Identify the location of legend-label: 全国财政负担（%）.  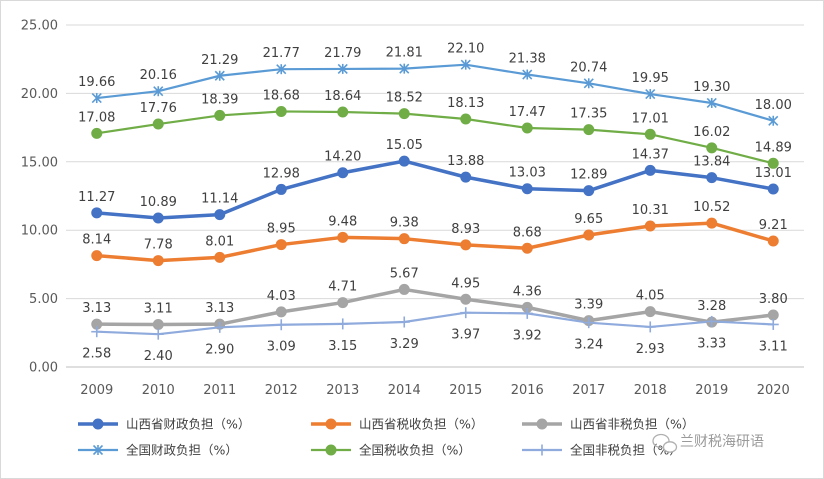
(182, 450).